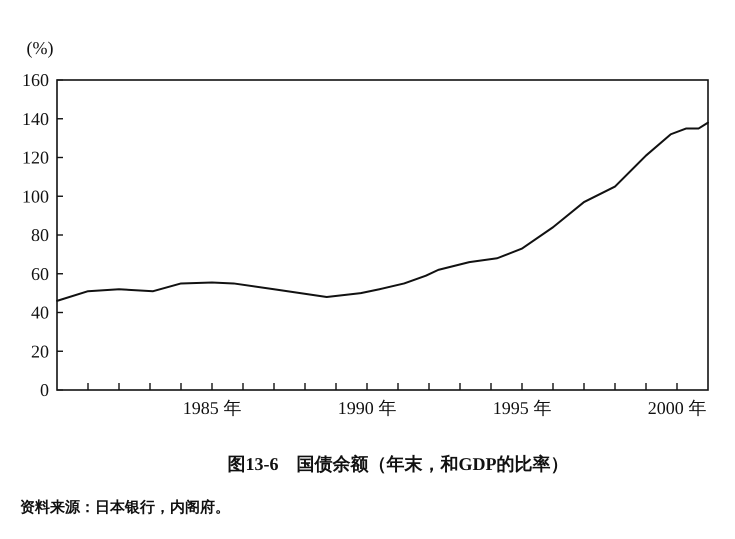 The height and width of the screenshot is (539, 735). I want to click on ytick-label: 120, so click(35, 158).